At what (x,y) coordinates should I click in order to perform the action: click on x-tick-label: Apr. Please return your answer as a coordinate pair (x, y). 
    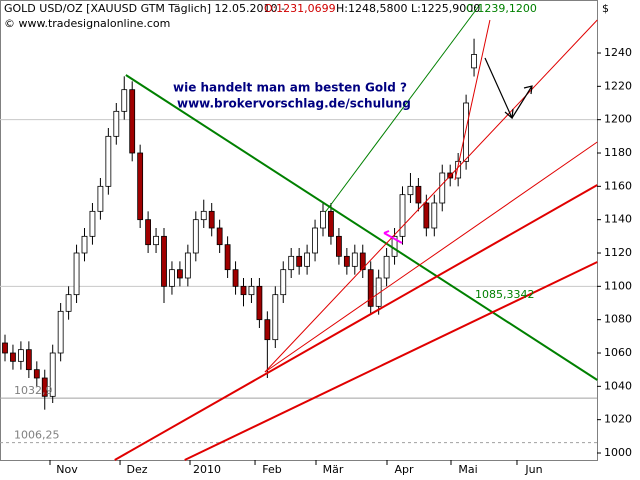
    Looking at the image, I should click on (404, 469).